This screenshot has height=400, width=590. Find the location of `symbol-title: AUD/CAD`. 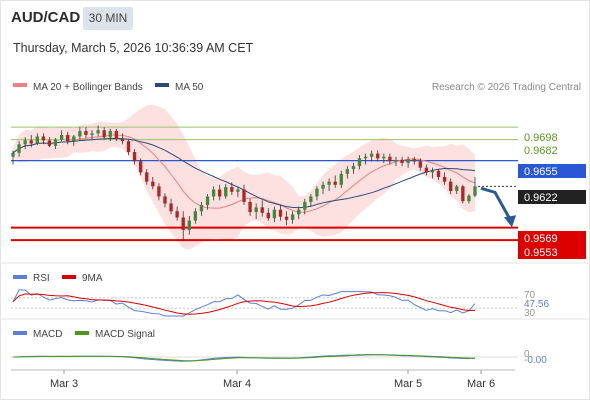

symbol-title: AUD/CAD is located at coordinates (46, 17).